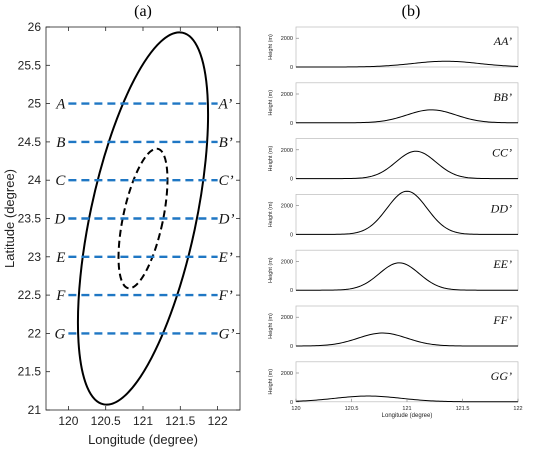 The image size is (550, 451). What do you see at coordinates (180, 421) in the screenshot?
I see `x-tick-label: 121.5` at bounding box center [180, 421].